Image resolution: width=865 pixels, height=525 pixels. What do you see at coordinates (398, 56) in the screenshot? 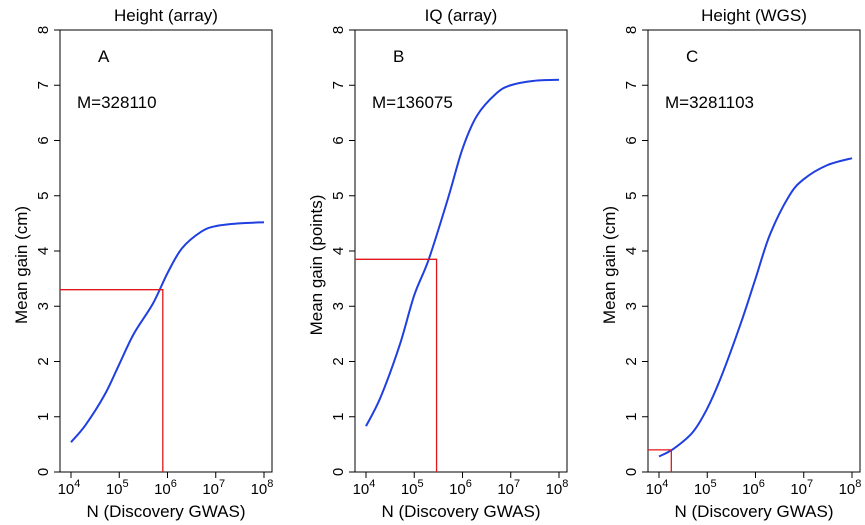
I see `panel-label: B` at bounding box center [398, 56].